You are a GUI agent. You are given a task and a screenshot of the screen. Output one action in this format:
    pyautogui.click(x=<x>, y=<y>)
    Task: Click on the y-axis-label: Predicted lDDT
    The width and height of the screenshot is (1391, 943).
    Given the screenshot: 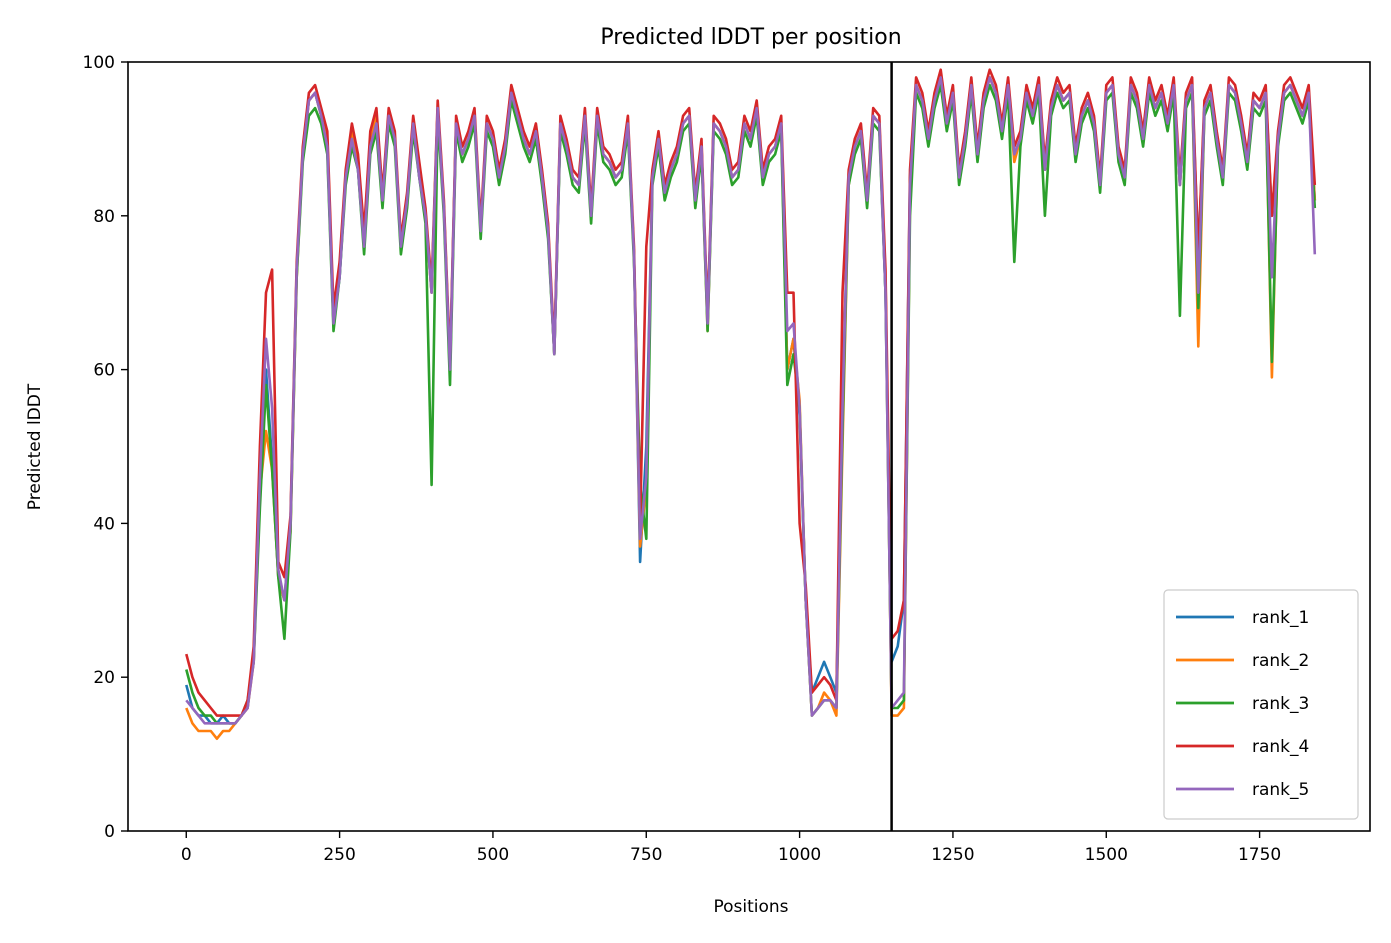 What is the action you would take?
    pyautogui.click(x=35, y=446)
    